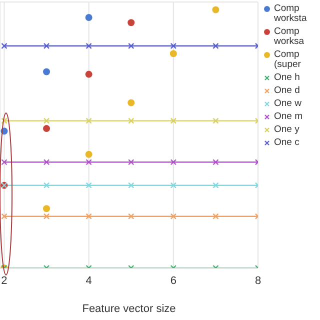  I want to click on x-tick-label: 6, so click(173, 280).